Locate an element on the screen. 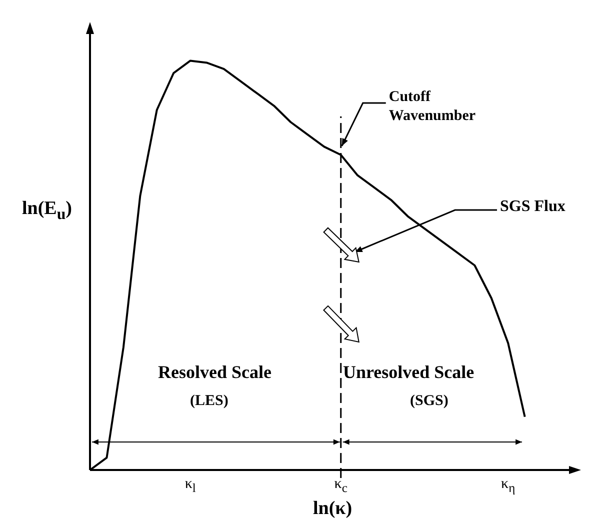 This screenshot has width=592, height=523. x-tick-label: κ$_{η}$ is located at coordinates (508, 486).